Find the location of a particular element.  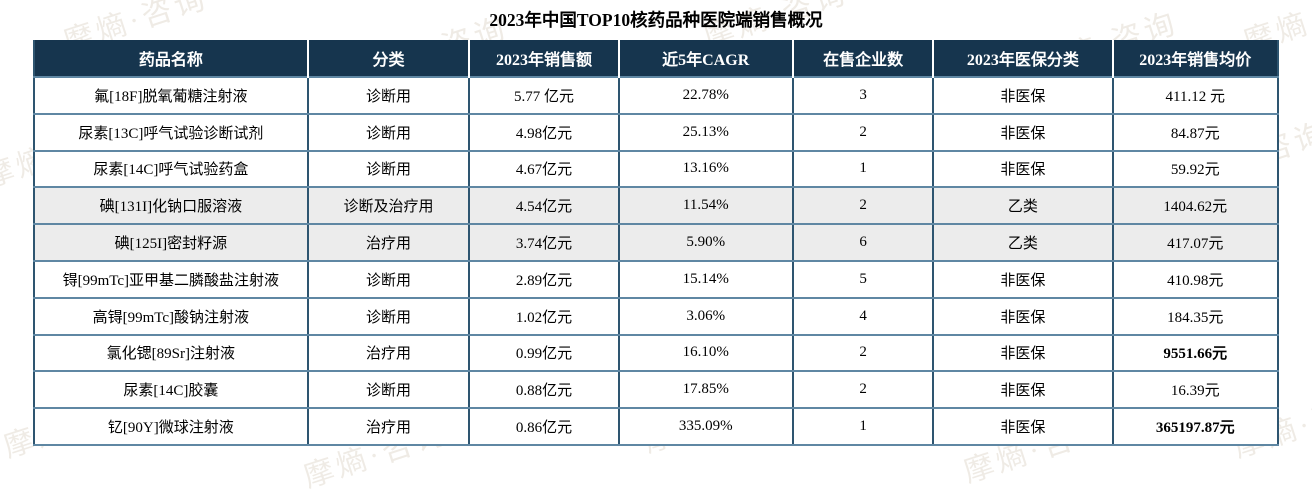

sales-2023-cell: 1.02亿元 is located at coordinates (544, 316).